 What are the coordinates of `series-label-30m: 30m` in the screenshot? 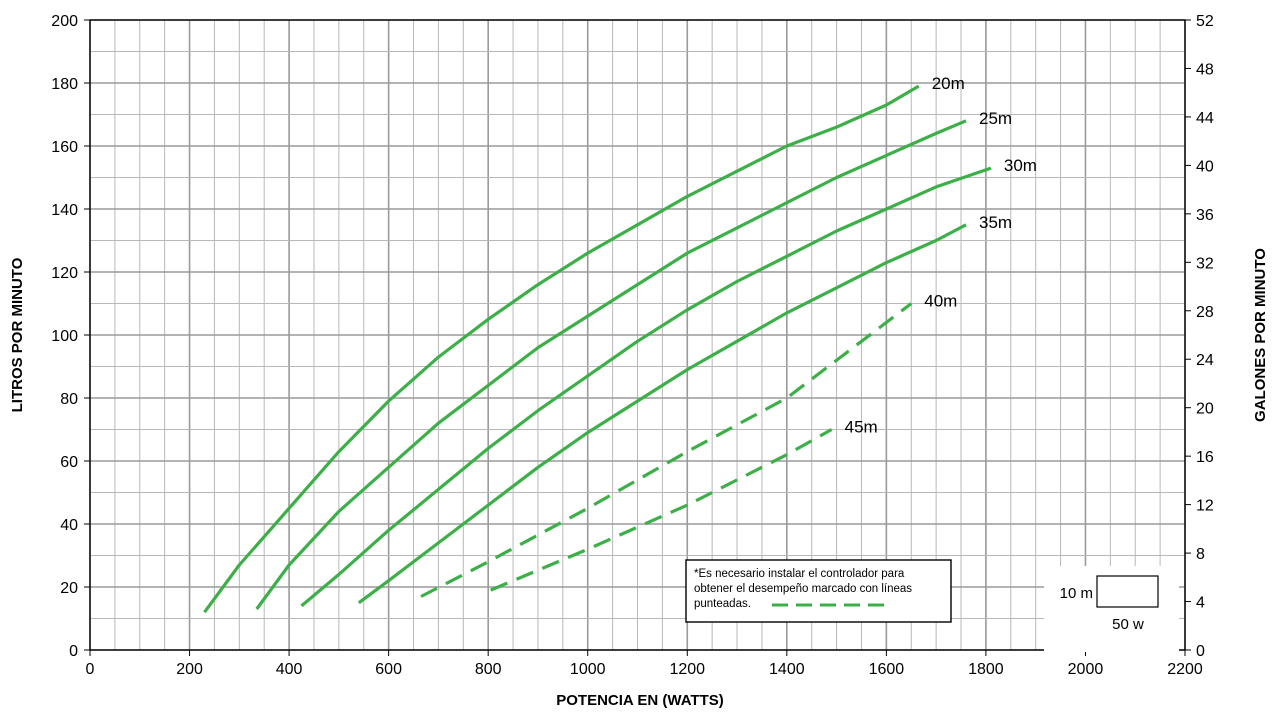 It's located at (1020, 165).